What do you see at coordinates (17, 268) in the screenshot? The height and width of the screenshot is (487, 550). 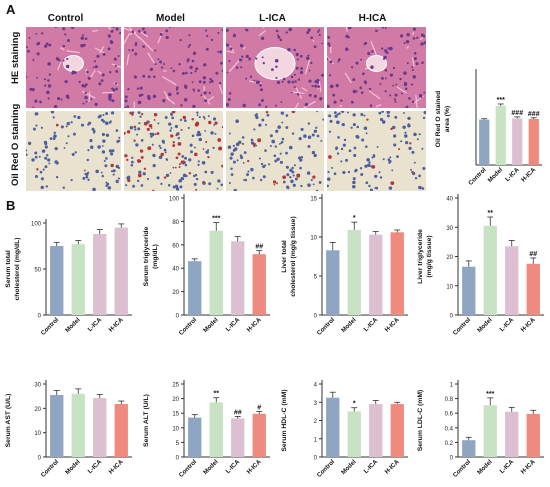 I see `y-axis-label: cholesterol (mg/dL)` at bounding box center [17, 268].